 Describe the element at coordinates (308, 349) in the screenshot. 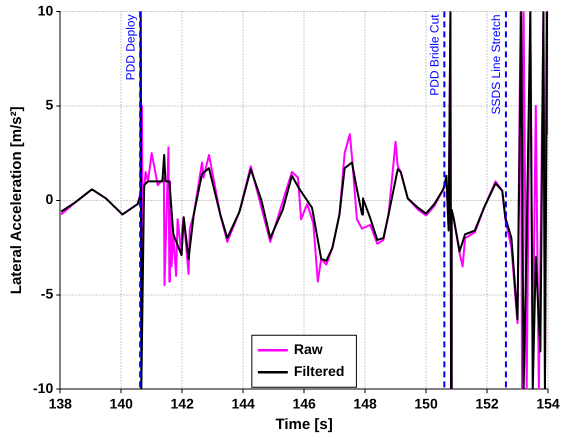

I see `legend-label: Raw` at that location.